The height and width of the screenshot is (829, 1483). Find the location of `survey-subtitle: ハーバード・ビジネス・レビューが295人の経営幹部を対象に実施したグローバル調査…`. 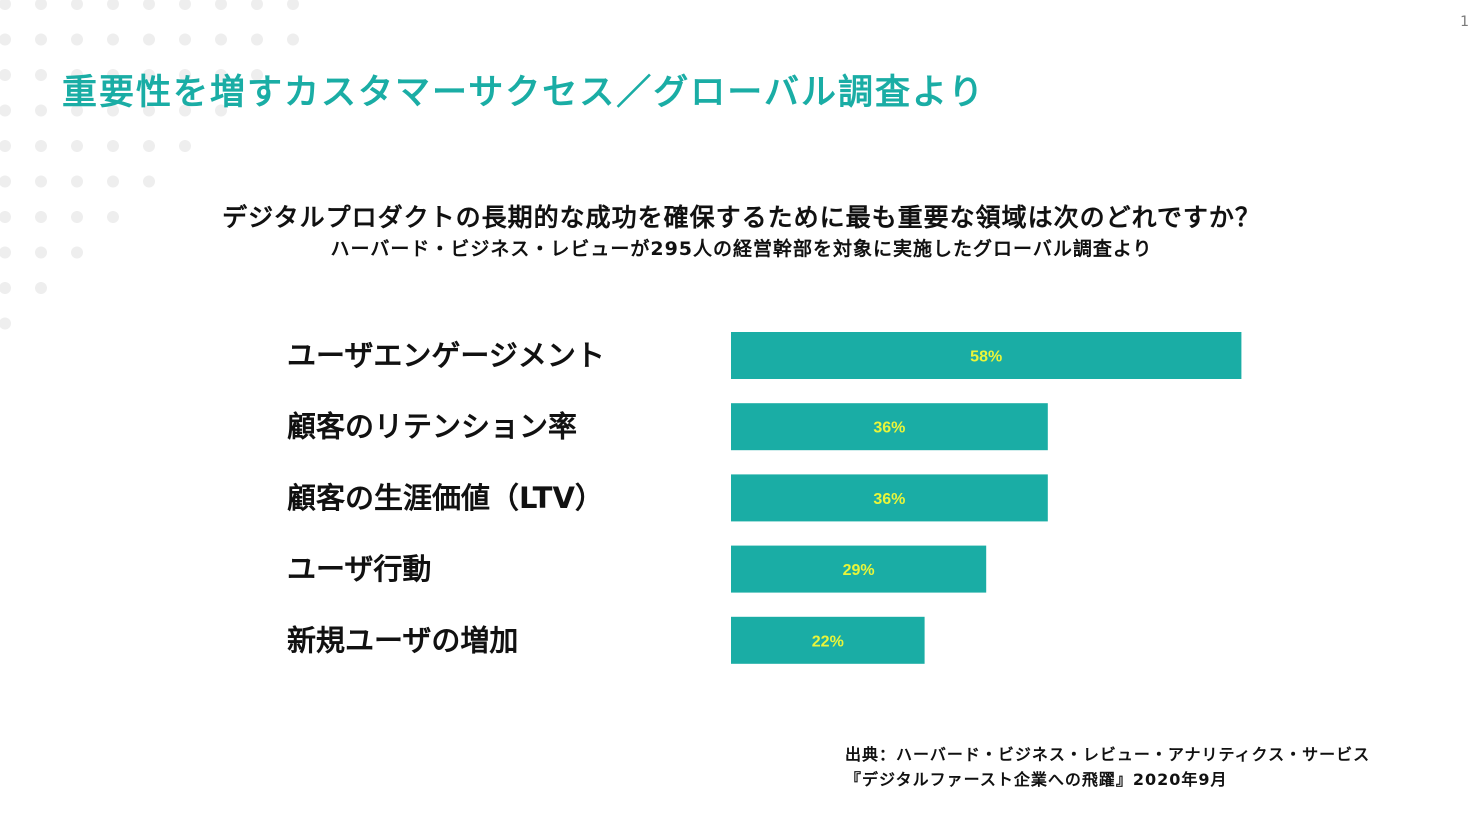

survey-subtitle: ハーバード・ビジネス・レビューが295人の経営幹部を対象に実施したグローバル調査… is located at coordinates (741, 249).